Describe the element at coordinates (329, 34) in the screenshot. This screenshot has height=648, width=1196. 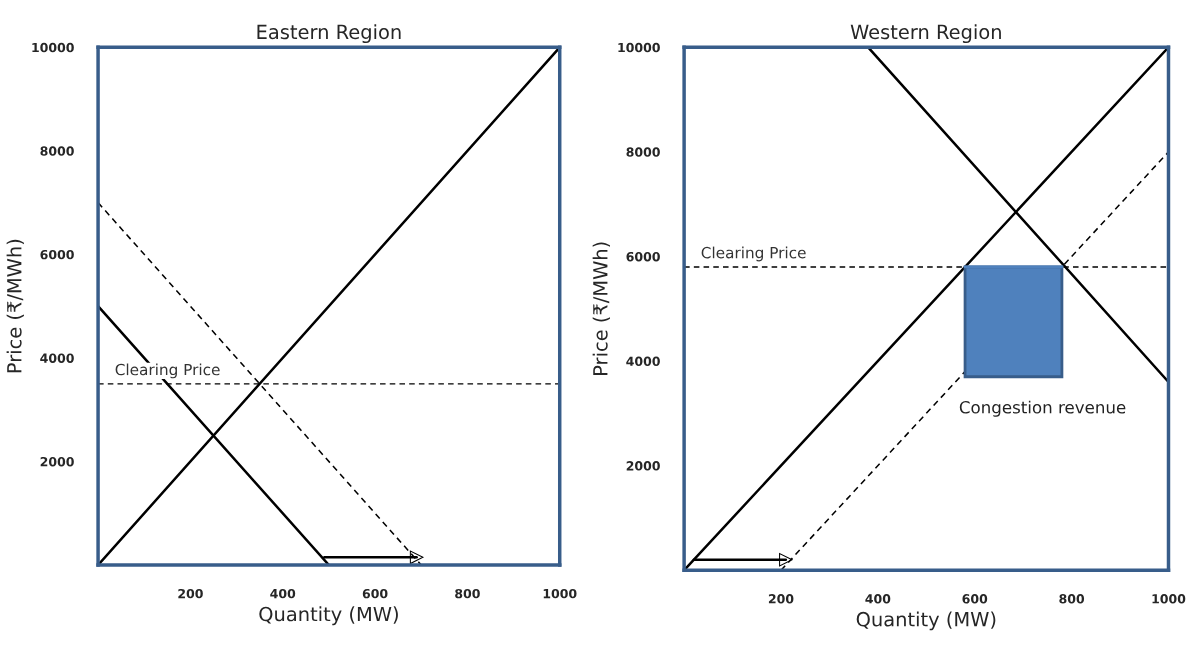
I see `chart-title: Eastern Region` at that location.